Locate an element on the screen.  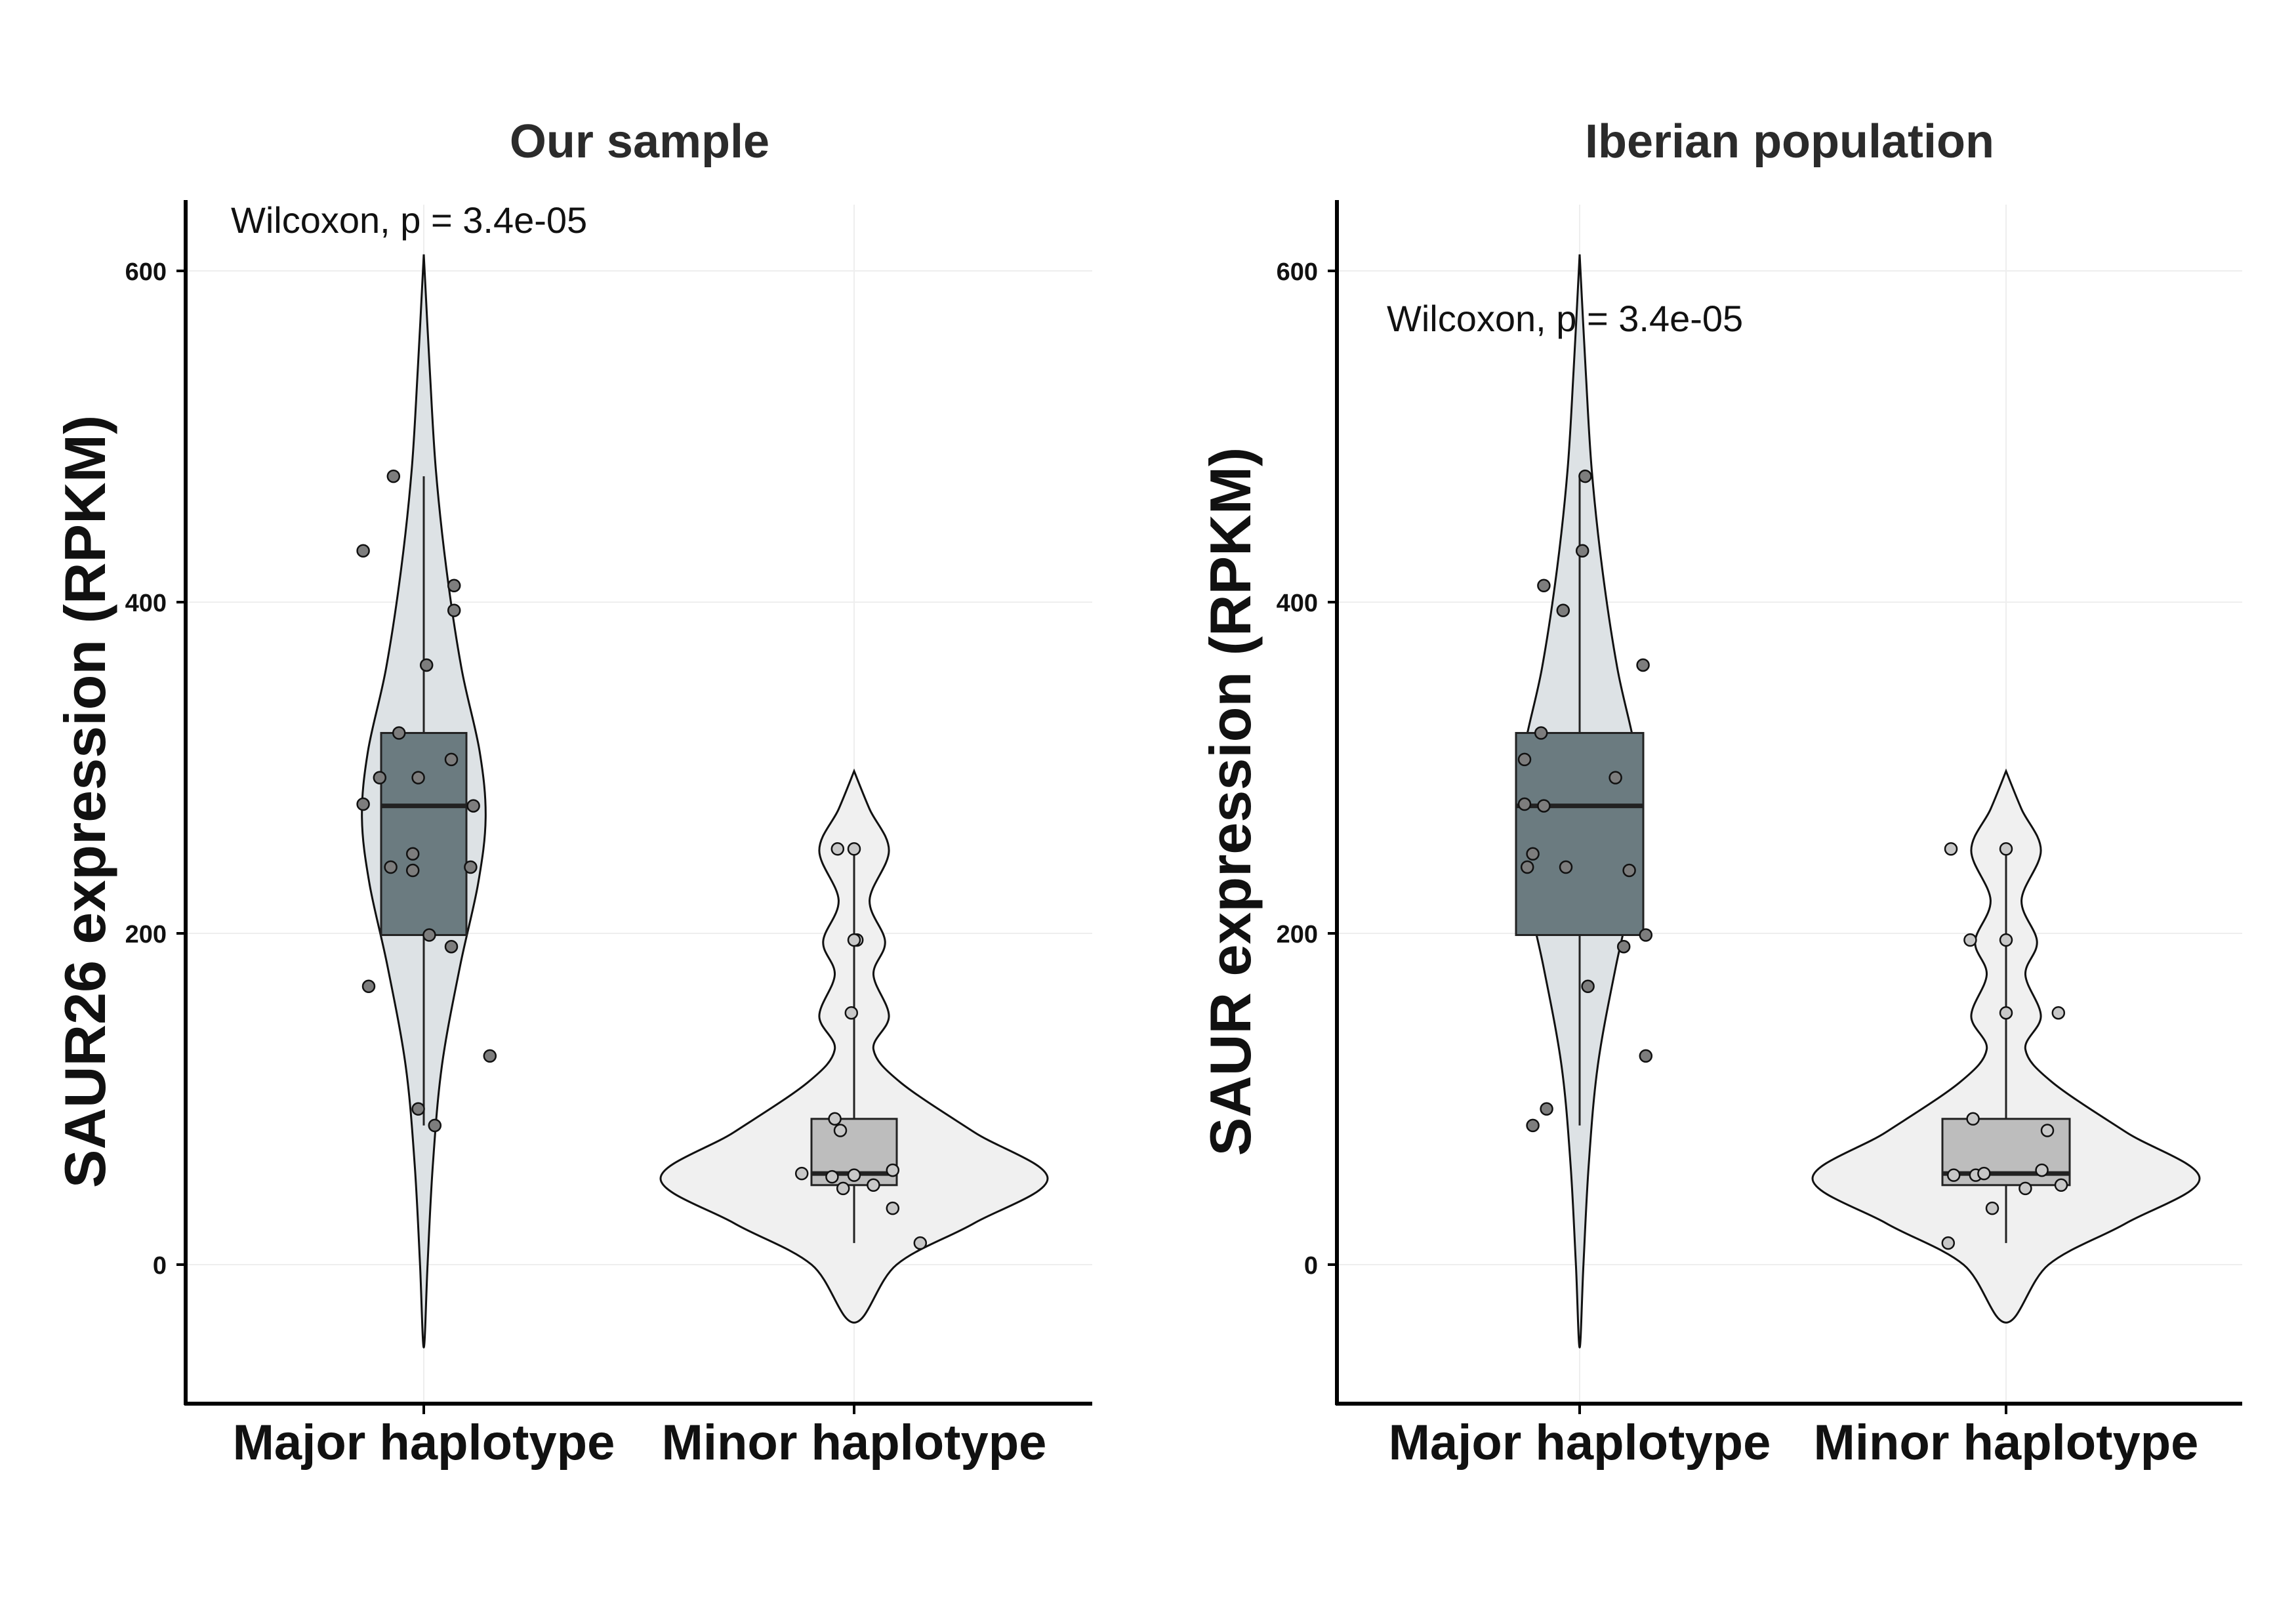
panel-title: Our sample is located at coordinates (639, 141).